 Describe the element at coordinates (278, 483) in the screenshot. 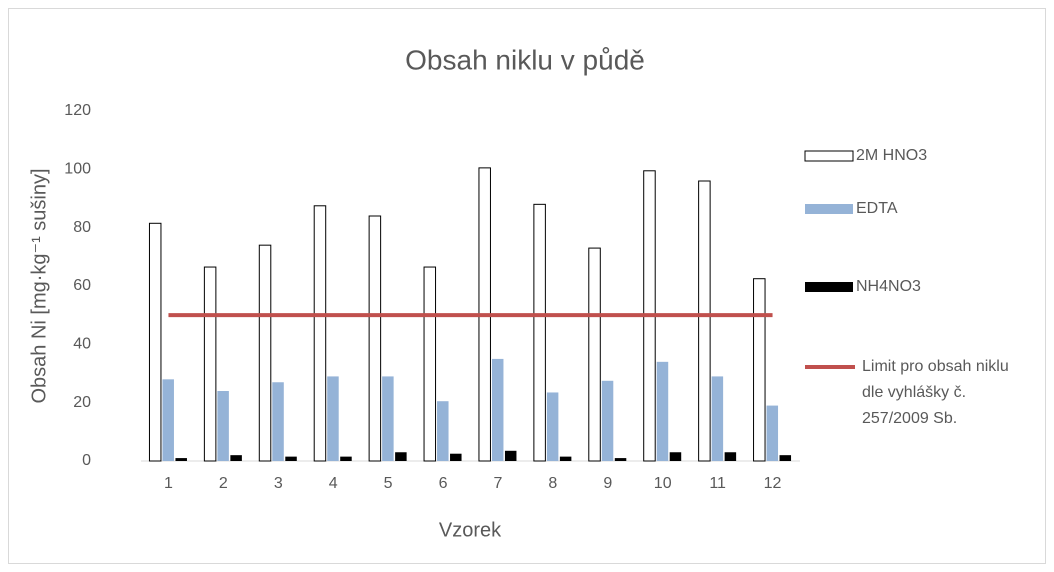

I see `x-tick-label: 3` at that location.